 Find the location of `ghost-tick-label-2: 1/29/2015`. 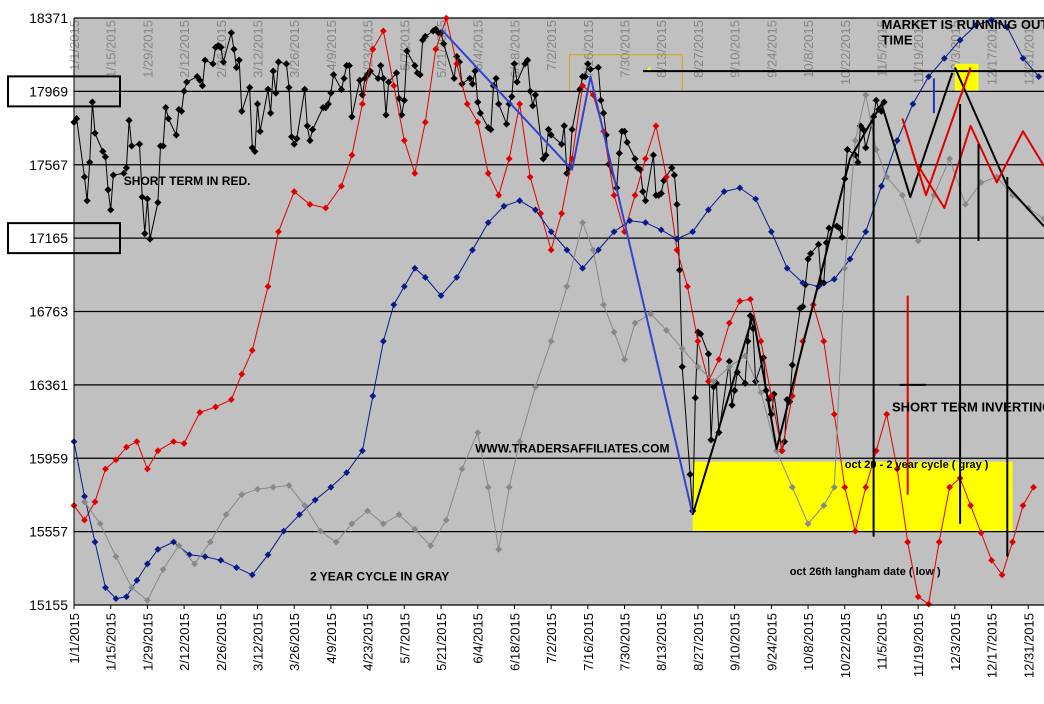

ghost-tick-label-2: 1/29/2015 is located at coordinates (147, 49).